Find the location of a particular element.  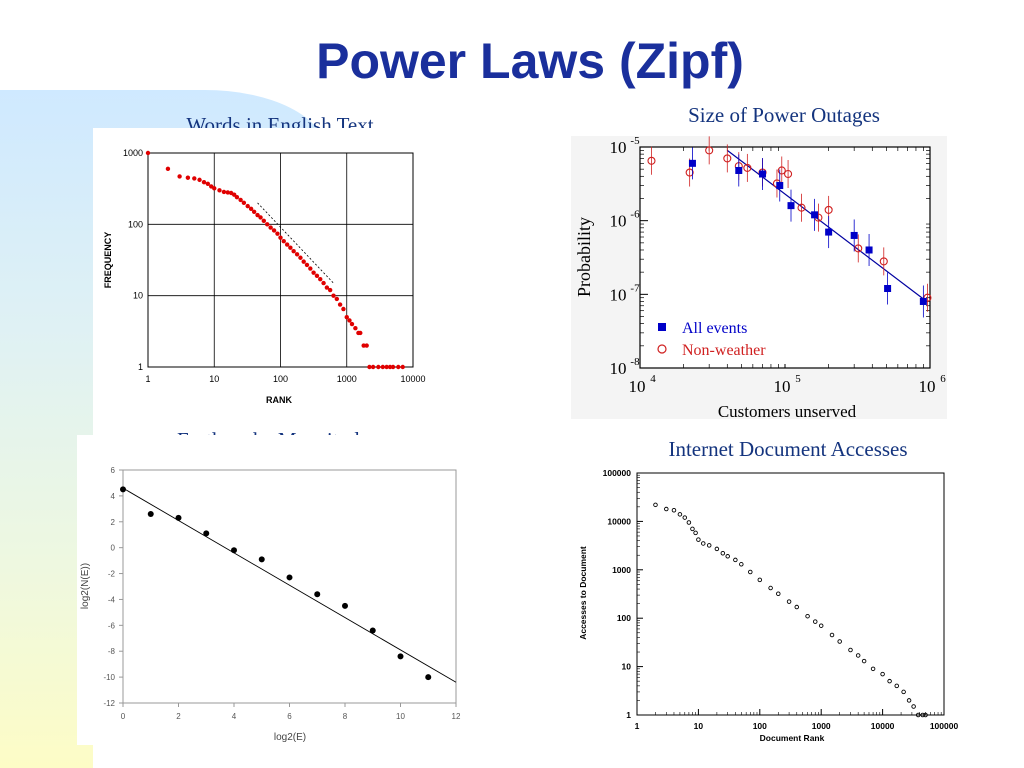

chart-words-reference-line is located at coordinates (295, 243).